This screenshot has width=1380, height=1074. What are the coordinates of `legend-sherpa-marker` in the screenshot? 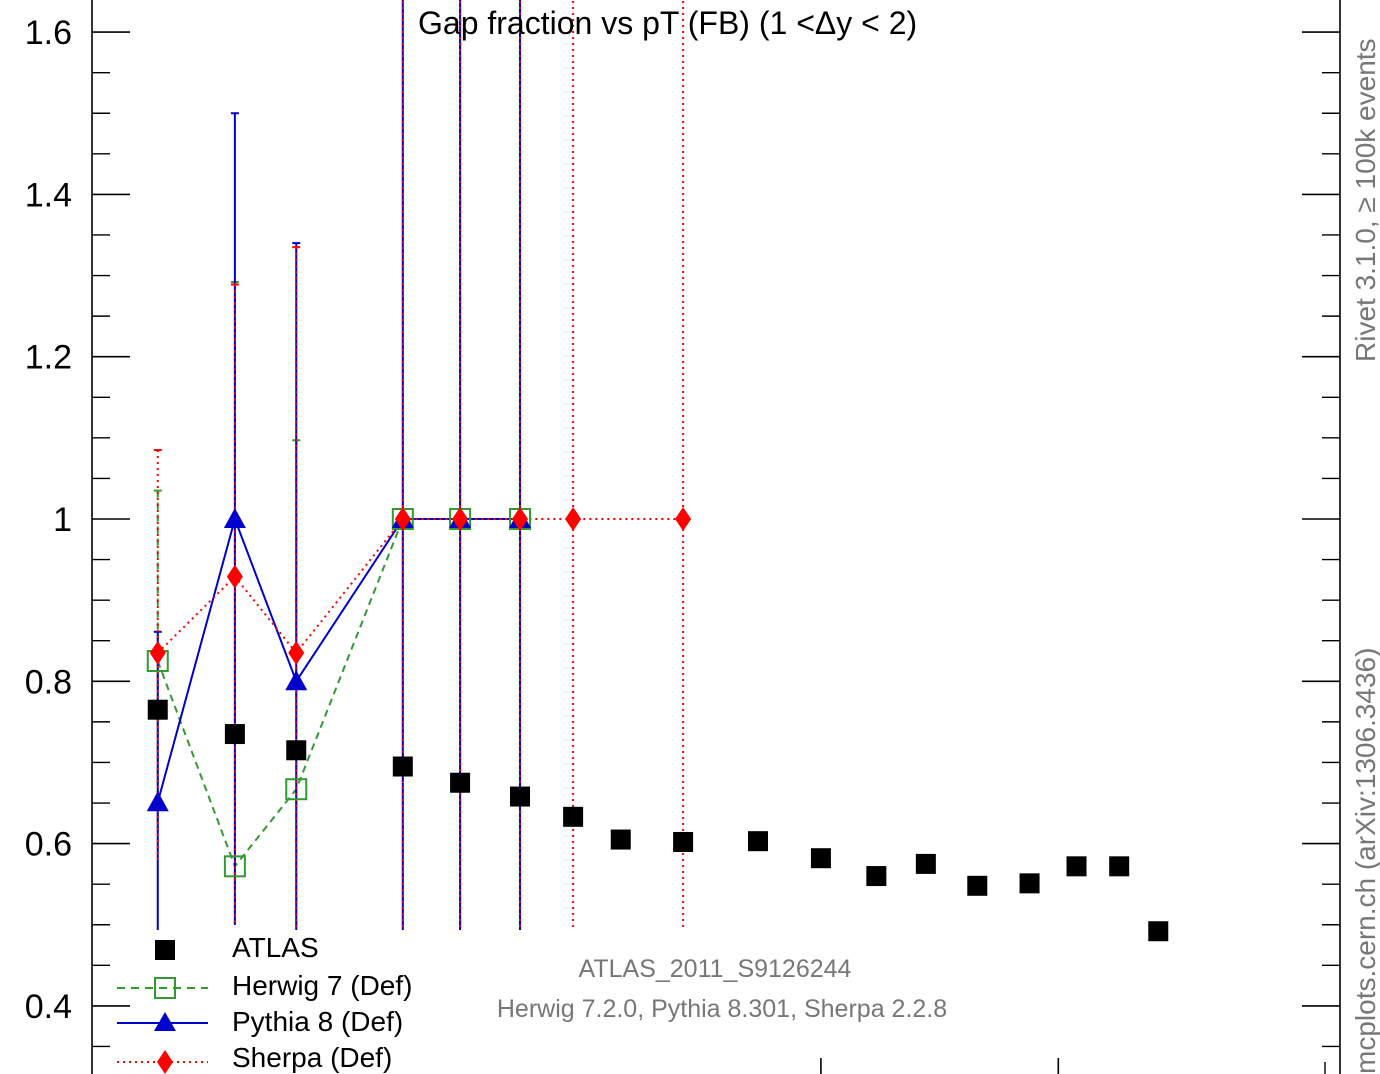 It's located at (165, 1062).